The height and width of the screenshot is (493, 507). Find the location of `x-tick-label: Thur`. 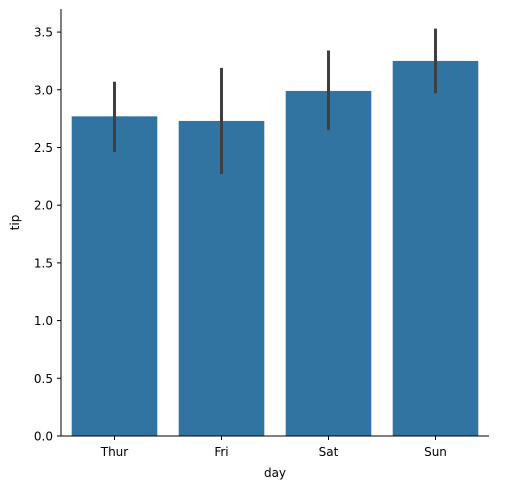

x-tick-label: Thur is located at coordinates (114, 452).